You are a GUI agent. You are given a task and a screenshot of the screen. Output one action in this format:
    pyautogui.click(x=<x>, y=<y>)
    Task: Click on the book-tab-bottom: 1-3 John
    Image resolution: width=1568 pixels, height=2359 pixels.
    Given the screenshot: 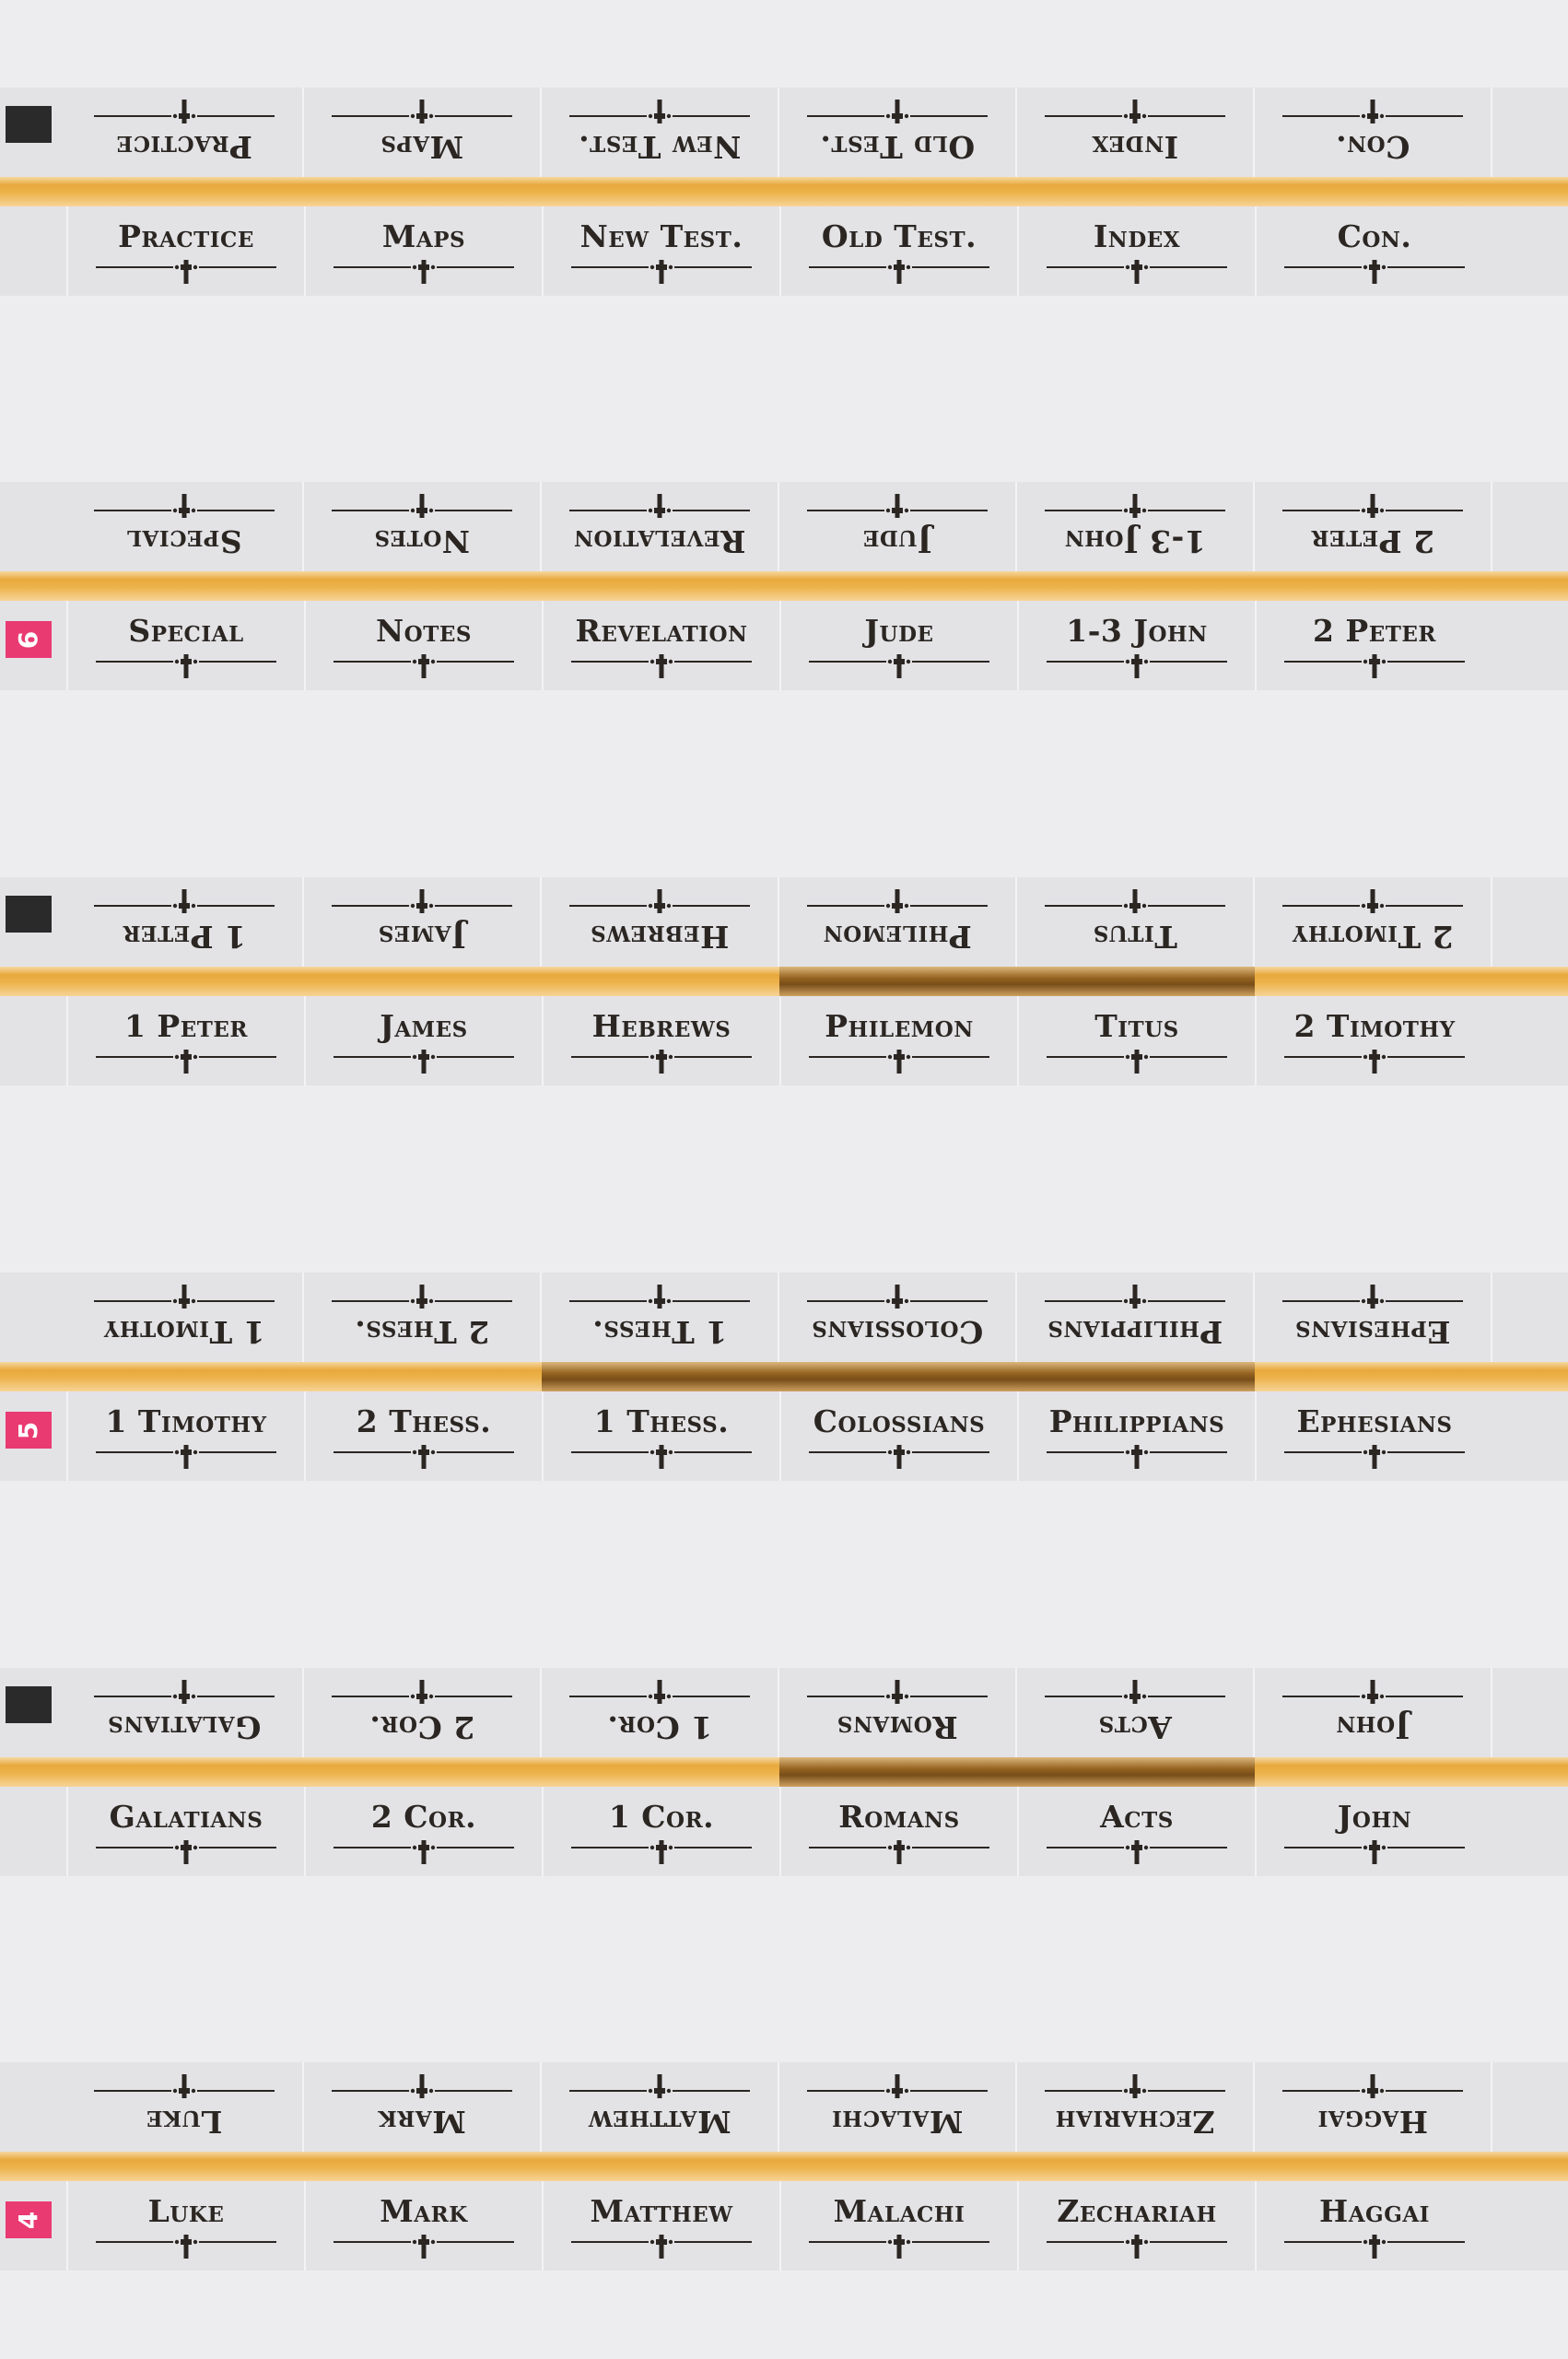 What is the action you would take?
    pyautogui.click(x=1136, y=645)
    